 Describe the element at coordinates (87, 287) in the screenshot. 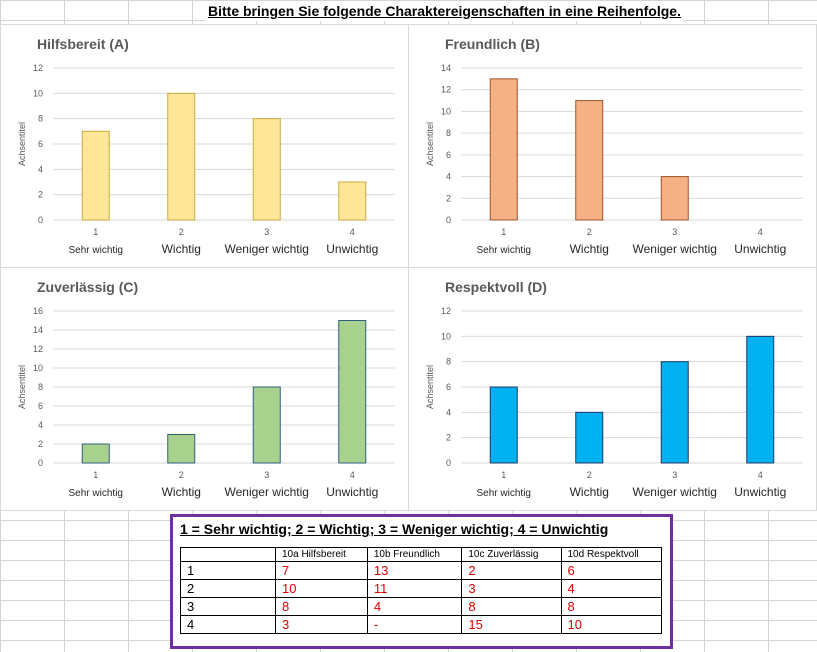

I see `chart-title: Zuverlässig (C)` at that location.